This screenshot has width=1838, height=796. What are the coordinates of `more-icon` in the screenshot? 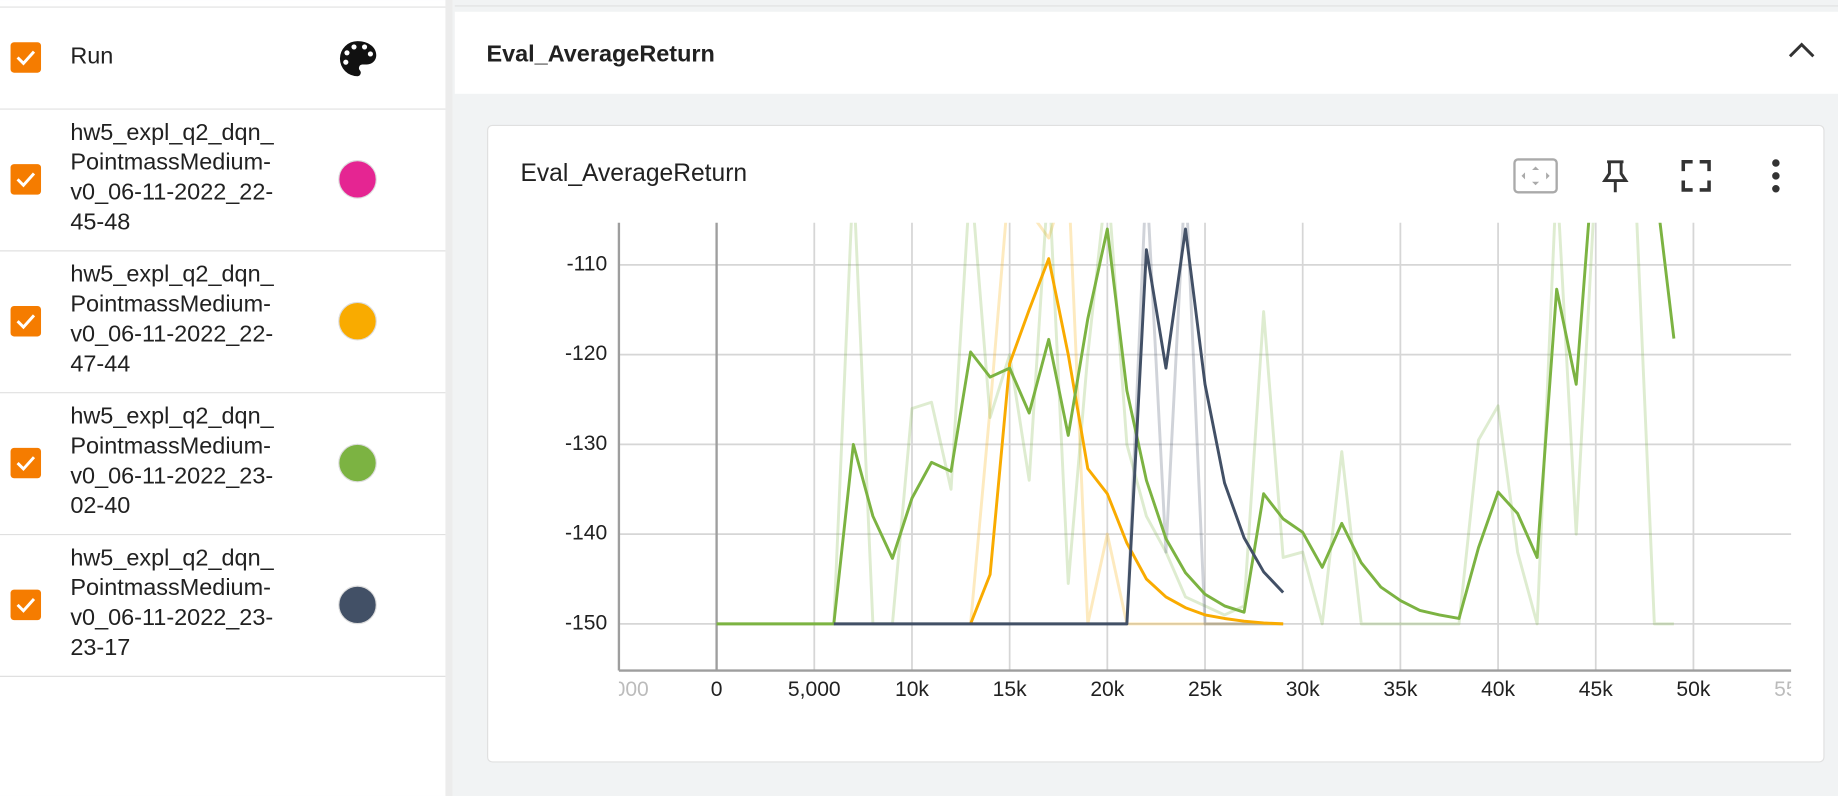 It's located at (1776, 176).